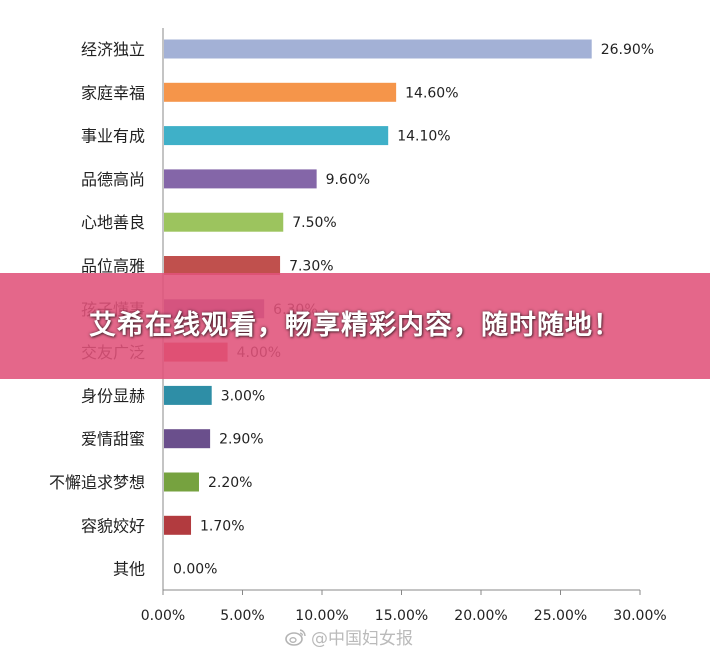 The width and height of the screenshot is (710, 655). I want to click on value-label: 26.90%, so click(627, 50).